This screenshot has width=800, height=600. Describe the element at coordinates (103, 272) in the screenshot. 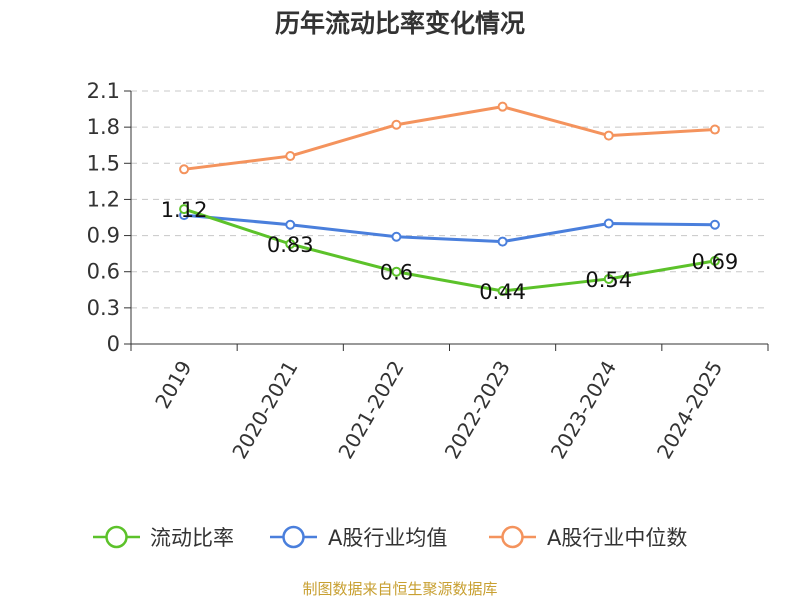

I see `y-tick-label: 0.6` at that location.